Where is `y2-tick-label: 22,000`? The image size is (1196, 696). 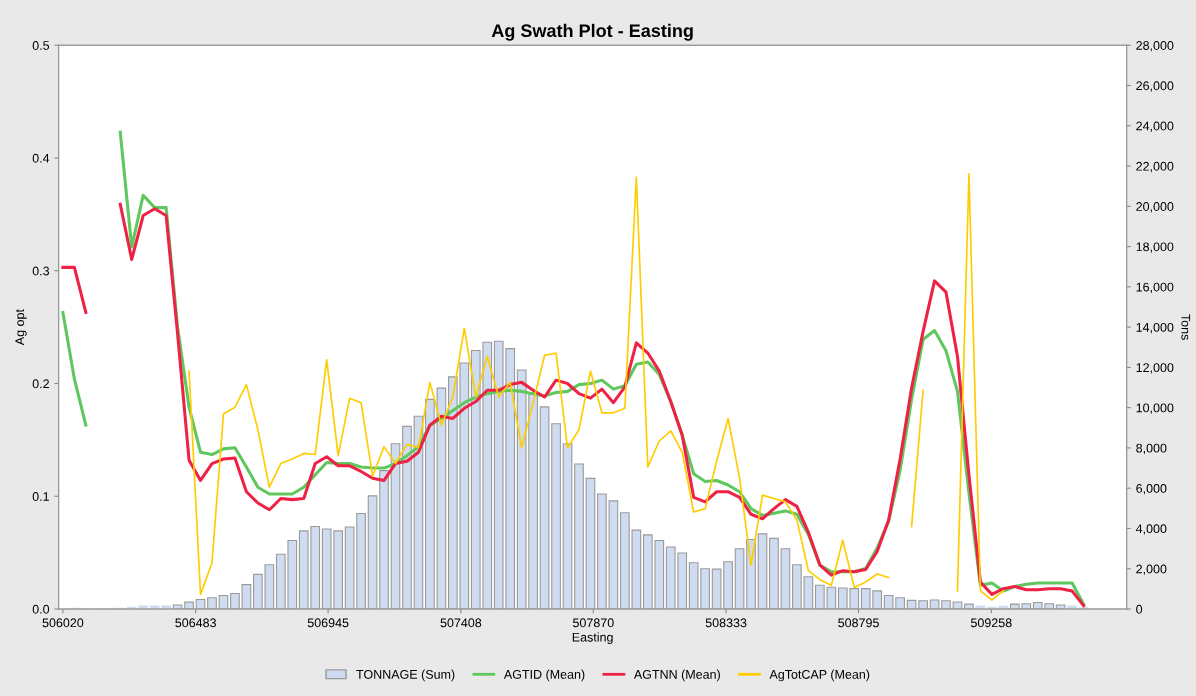 y2-tick-label: 22,000 is located at coordinates (1155, 167).